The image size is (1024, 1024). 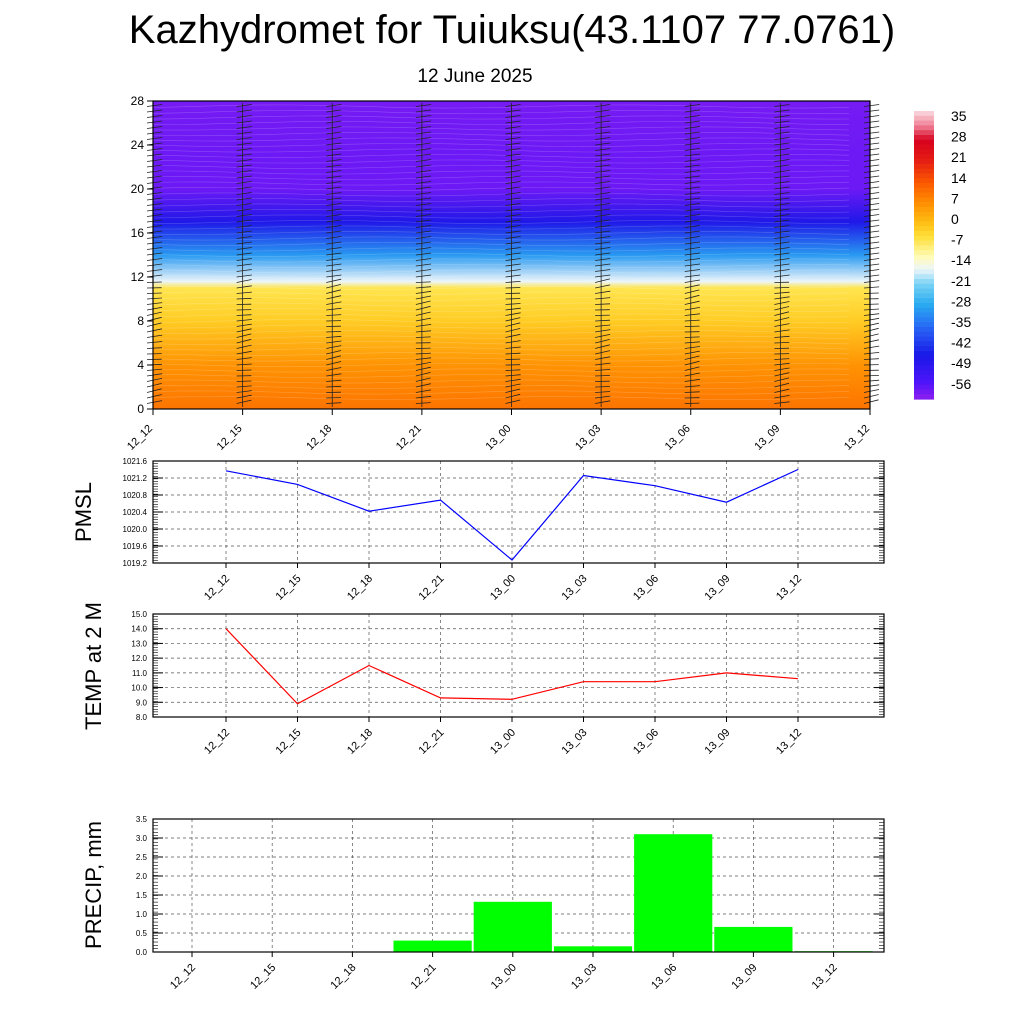 I want to click on colorbar, so click(x=924, y=255).